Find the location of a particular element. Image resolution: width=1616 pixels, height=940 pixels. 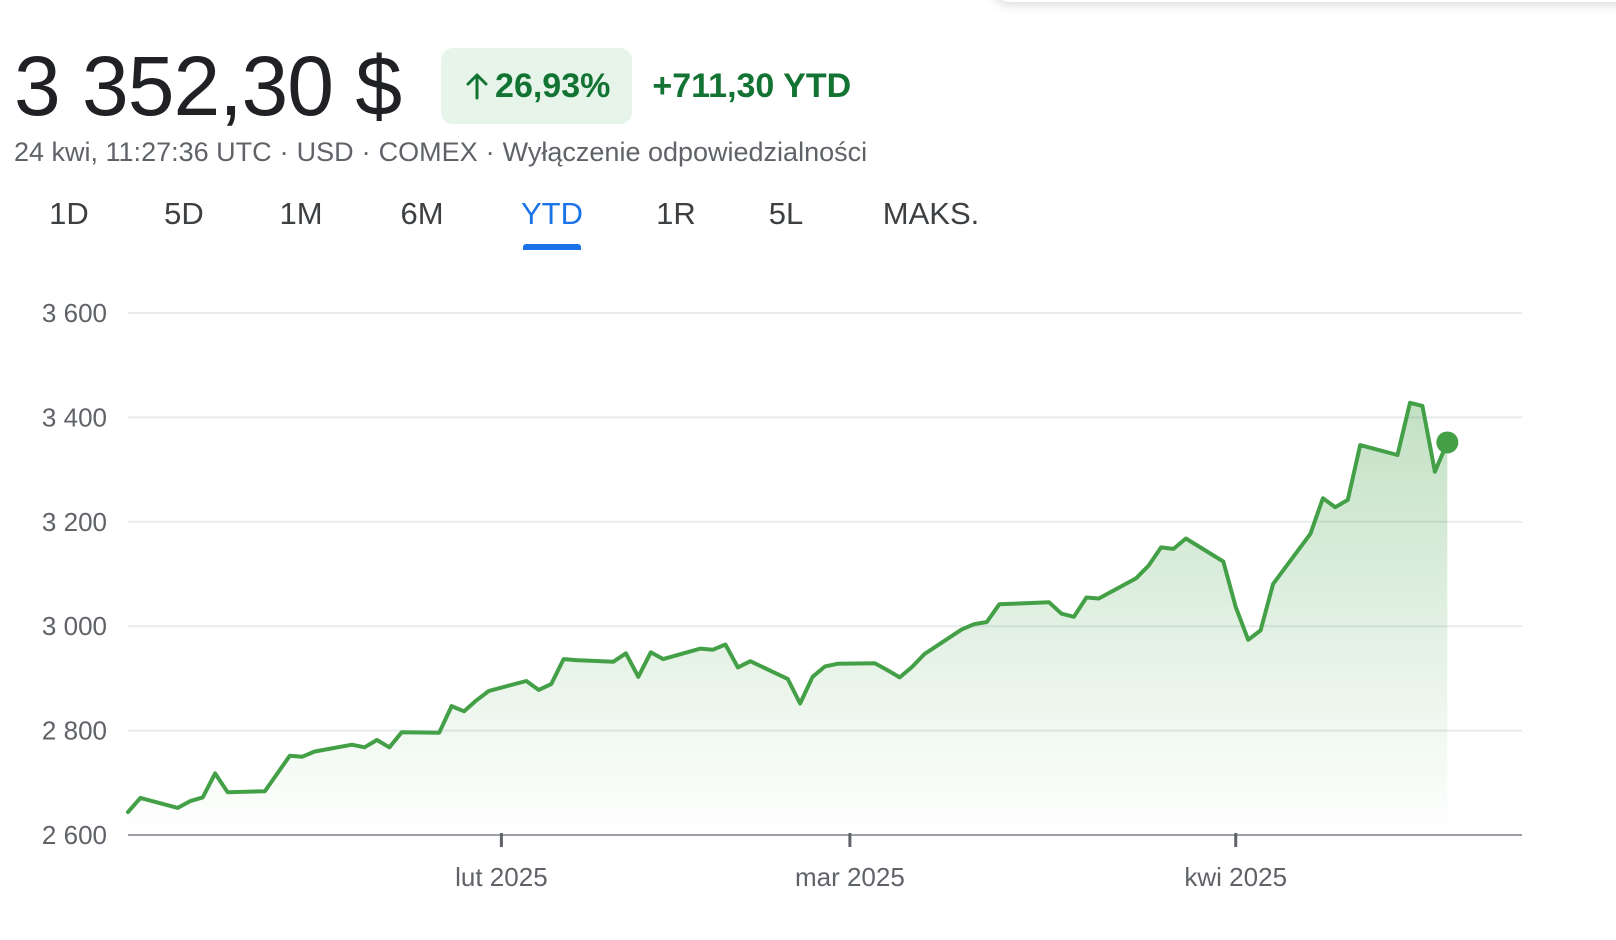

change-percent-badge: 26,93% is located at coordinates (537, 86).